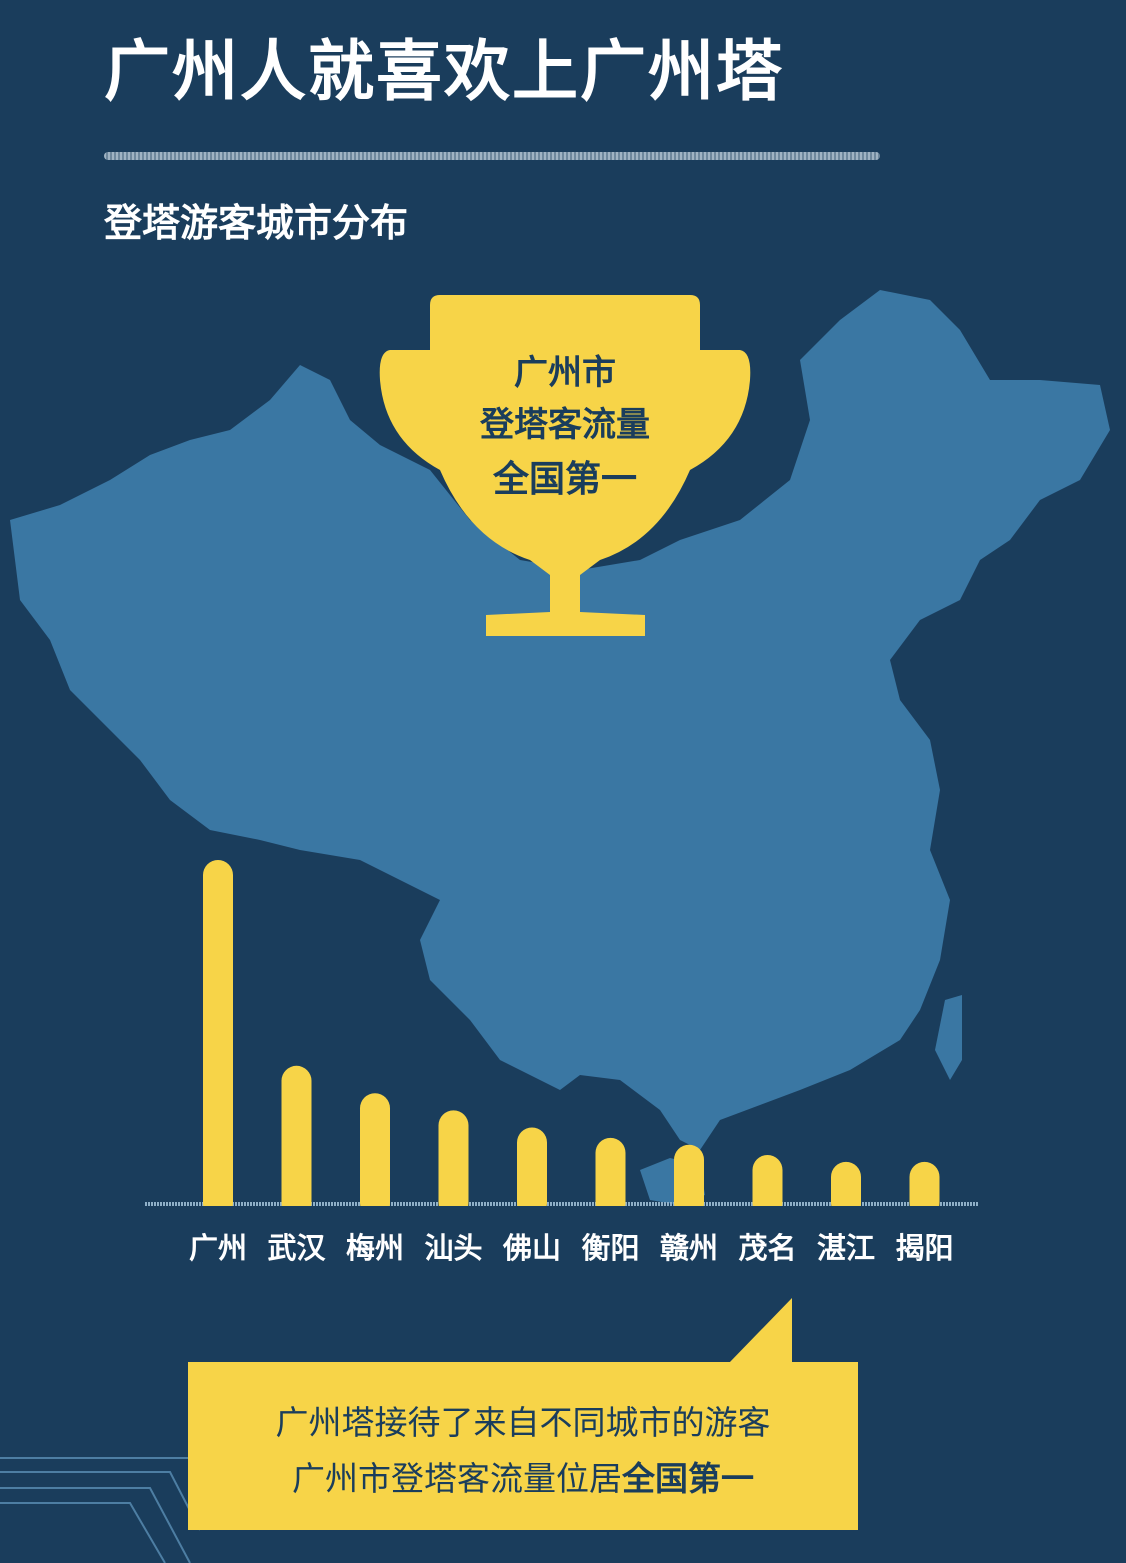  I want to click on callout-line-2-text: 广州市登塔客流量位居, so click(457, 1478).